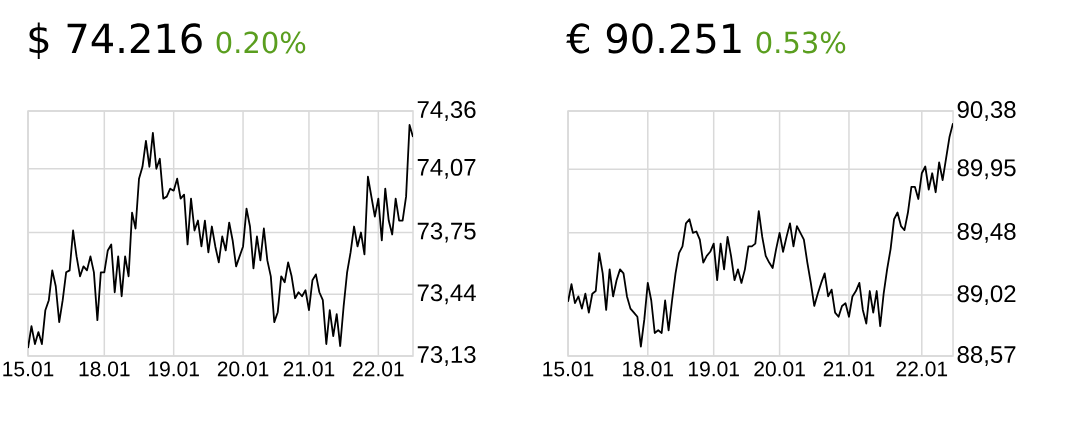  I want to click on y-tick-label: 73,44, so click(446, 294).